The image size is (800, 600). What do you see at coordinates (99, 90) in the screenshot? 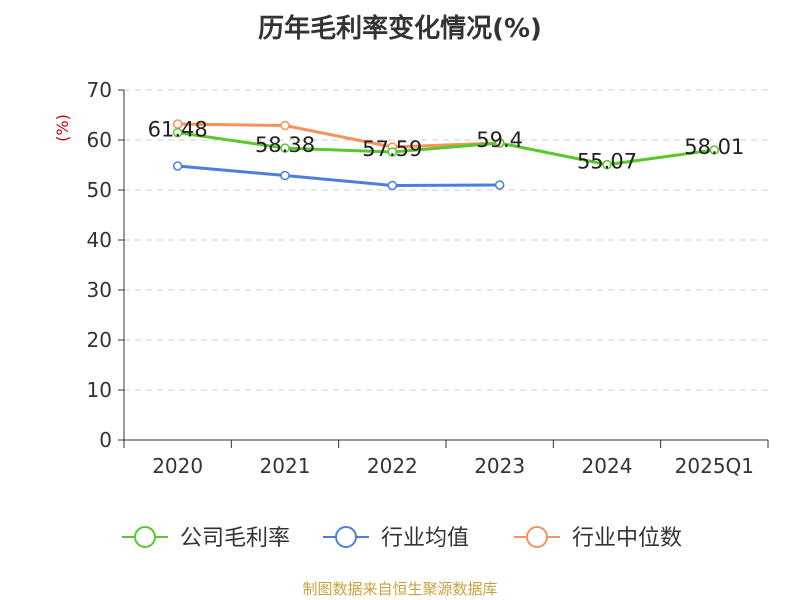
I see `y-tick-label: 70` at bounding box center [99, 90].